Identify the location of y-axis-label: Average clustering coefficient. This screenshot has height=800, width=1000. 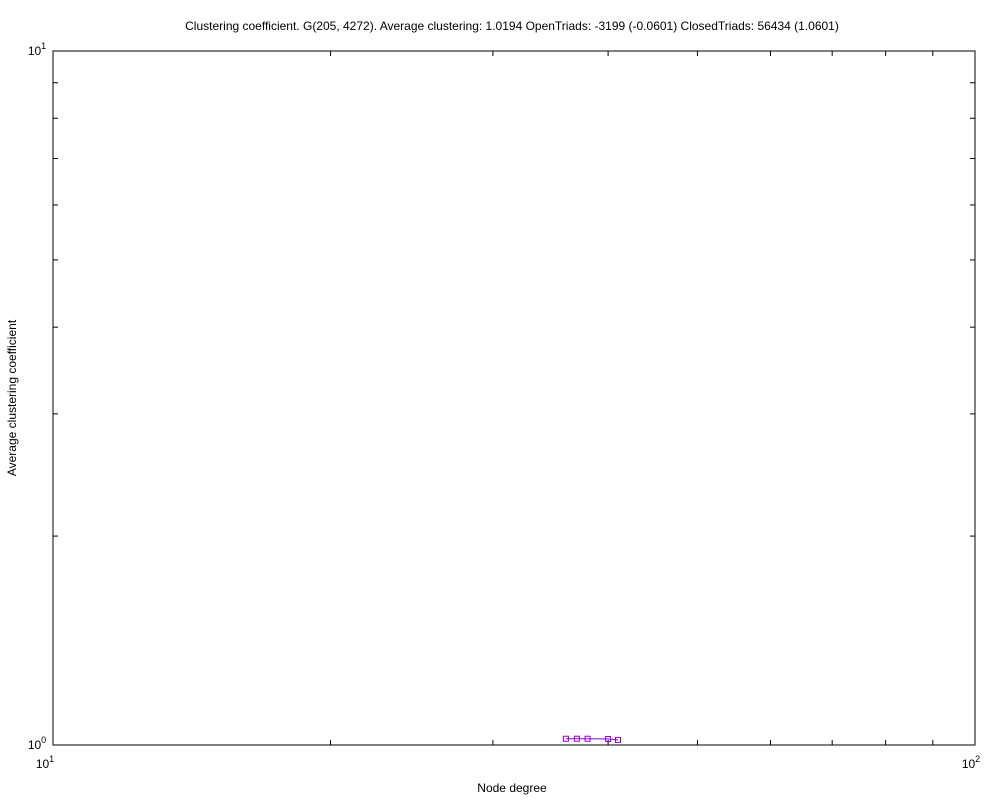
(12, 397).